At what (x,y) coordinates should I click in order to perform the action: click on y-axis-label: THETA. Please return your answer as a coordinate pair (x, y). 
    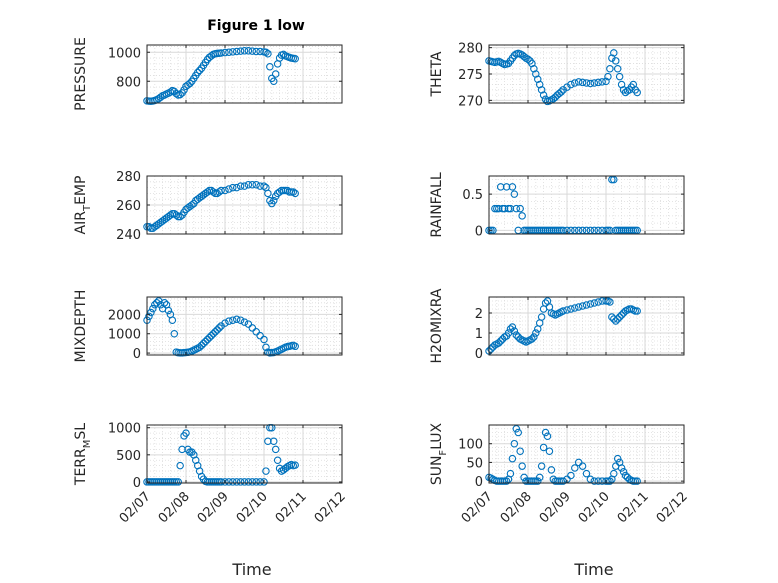
    Looking at the image, I should click on (437, 74).